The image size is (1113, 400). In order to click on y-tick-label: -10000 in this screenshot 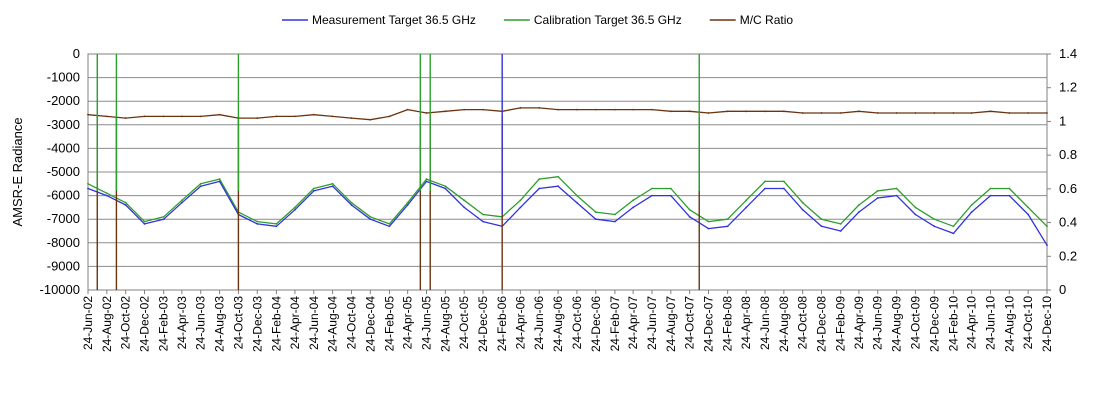, I will do `click(60, 289)`.